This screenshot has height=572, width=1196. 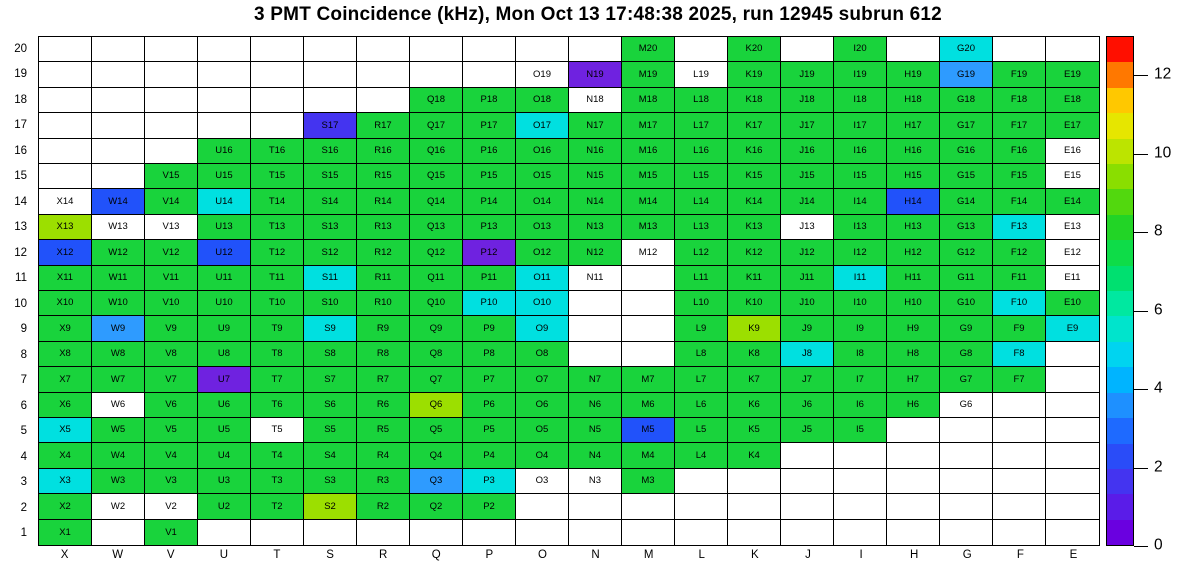 What do you see at coordinates (1072, 202) in the screenshot?
I see `heatmap-cell: E14` at bounding box center [1072, 202].